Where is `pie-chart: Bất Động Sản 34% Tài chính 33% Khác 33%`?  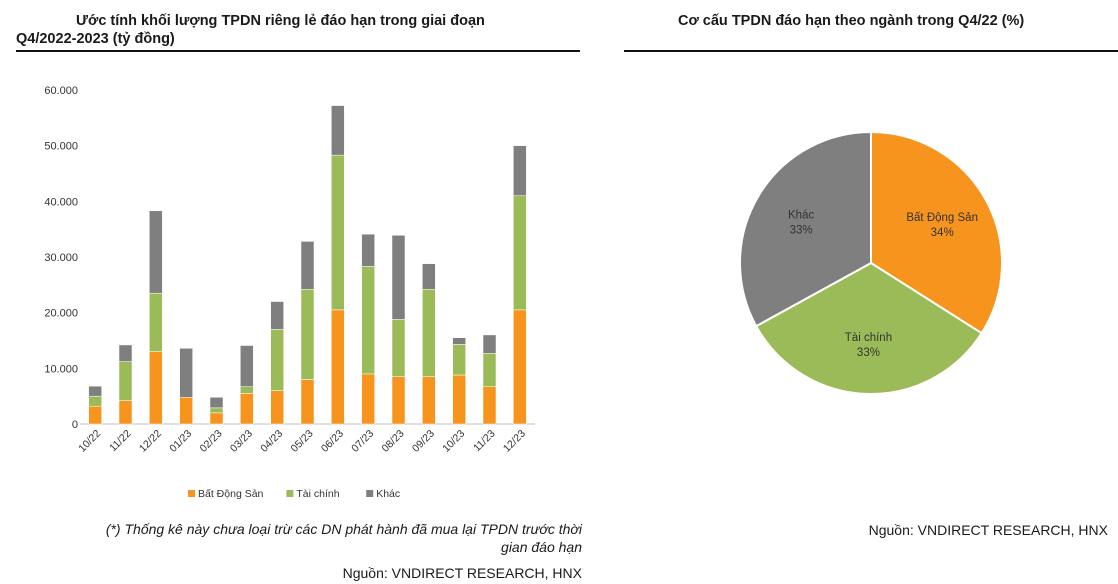 pie-chart: Bất Động Sản 34% Tài chính 33% Khác 33% is located at coordinates (871, 262).